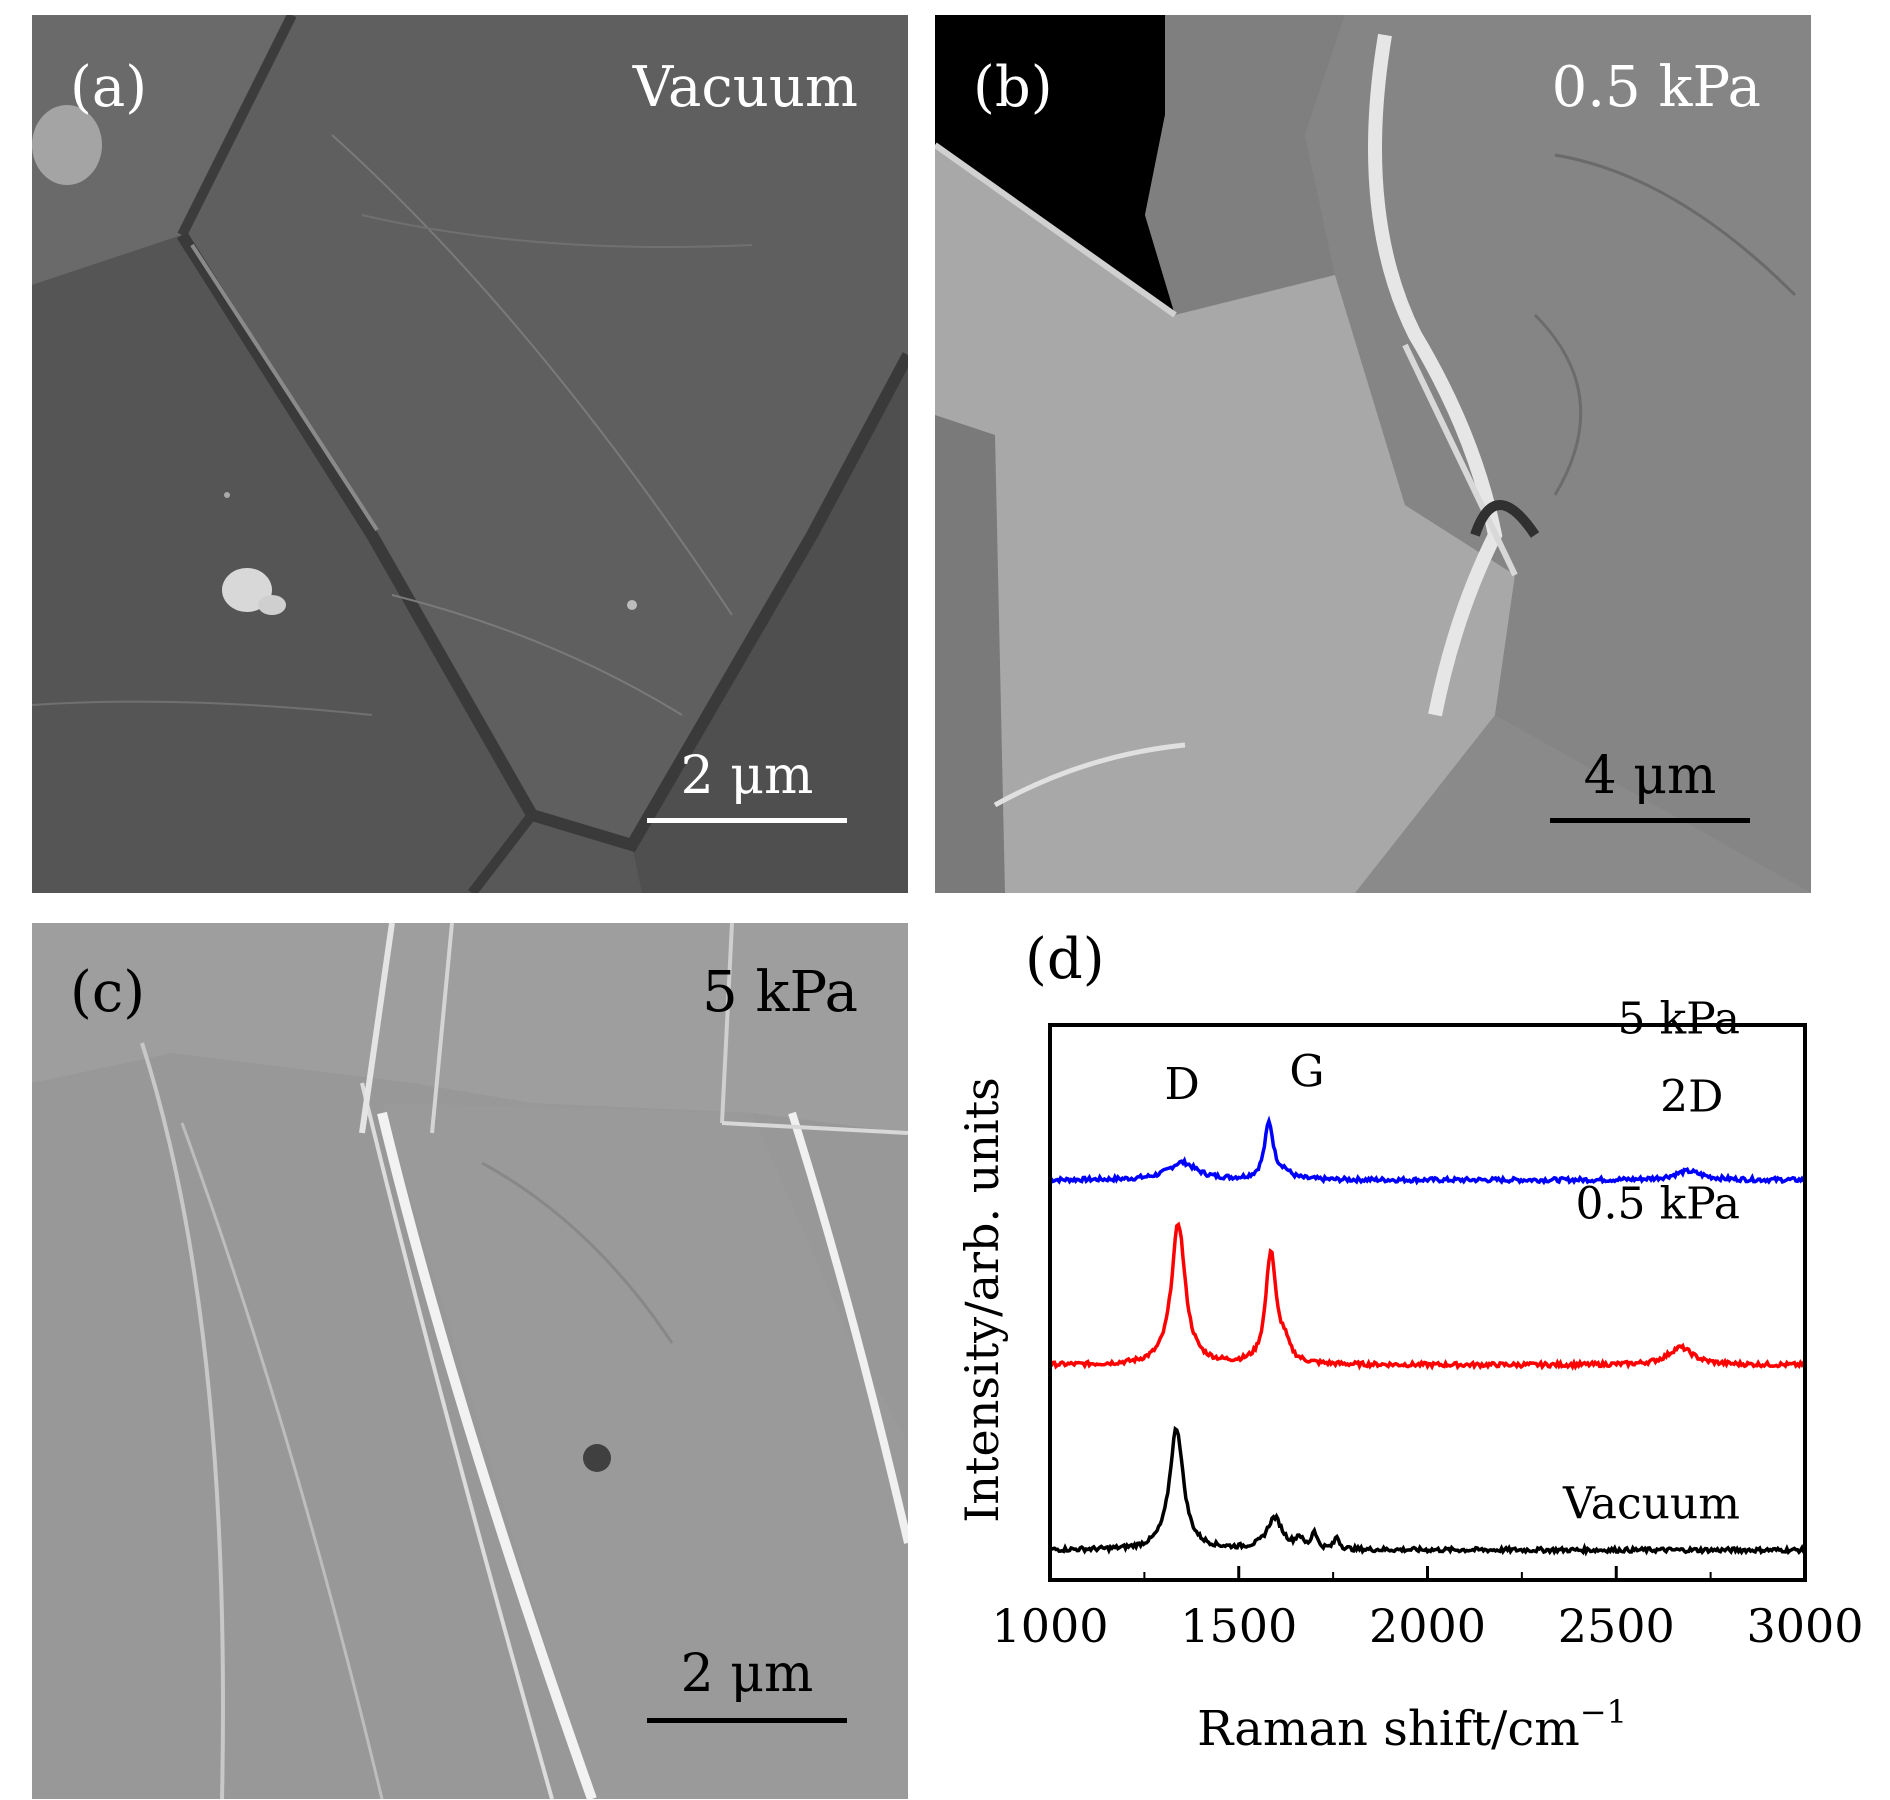  I want to click on x-tick-label: 1000, so click(1049, 1626).